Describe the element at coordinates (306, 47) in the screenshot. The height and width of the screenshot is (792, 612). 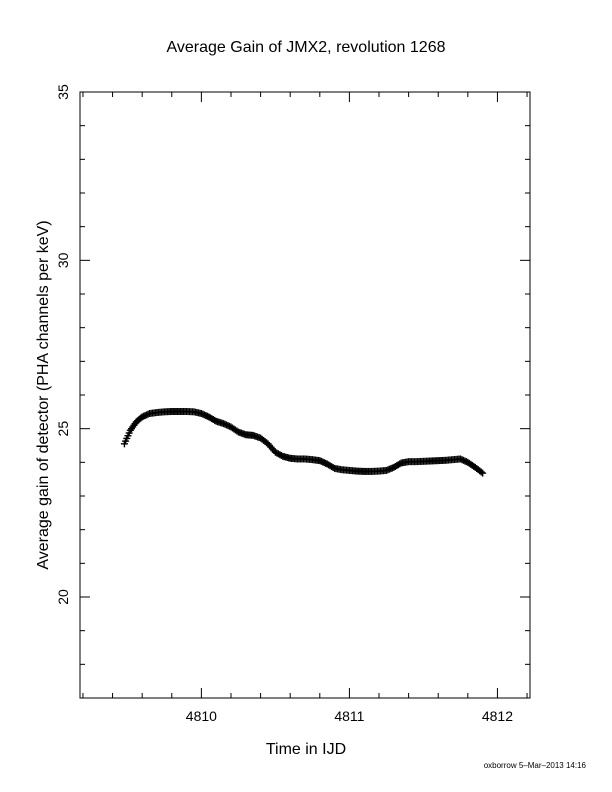
I see `chart-title: Average Gain of JMX2, revolution 1268` at that location.